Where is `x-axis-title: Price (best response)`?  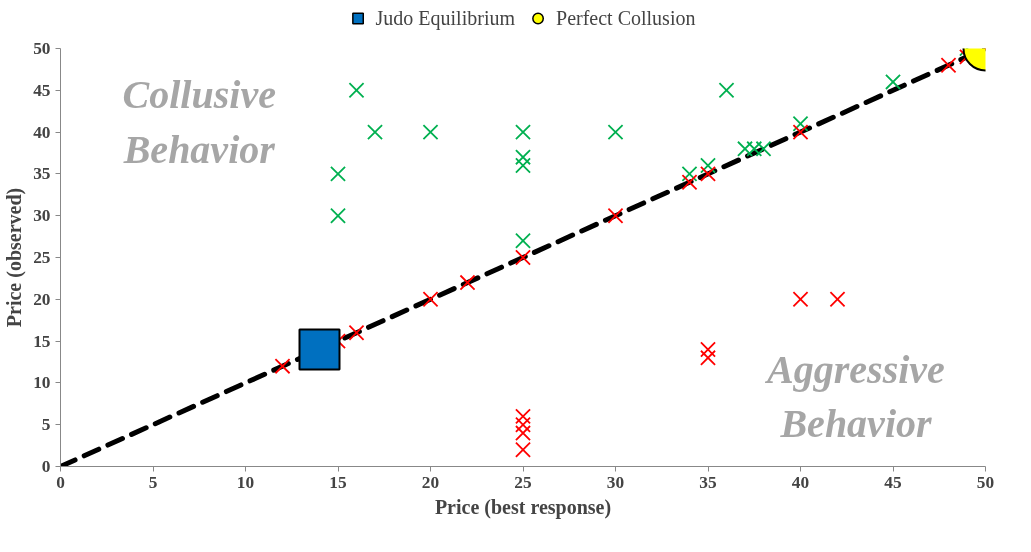 x-axis-title: Price (best response) is located at coordinates (523, 507).